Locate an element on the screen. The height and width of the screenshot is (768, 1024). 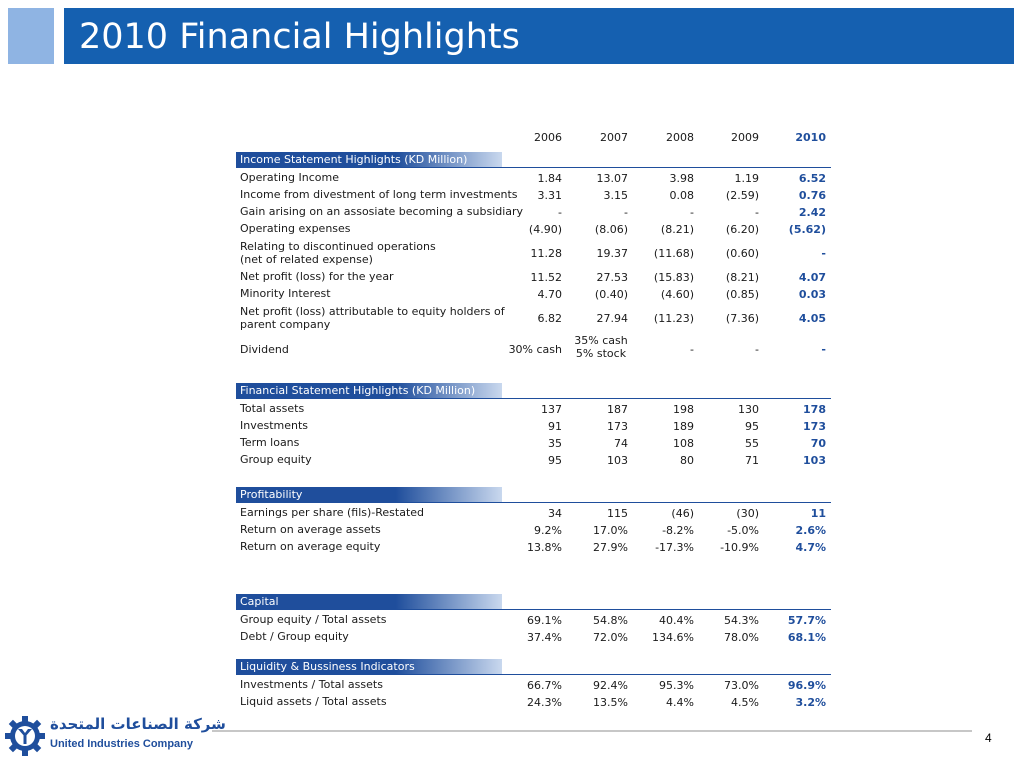
cell: 13.8% is located at coordinates (544, 547).